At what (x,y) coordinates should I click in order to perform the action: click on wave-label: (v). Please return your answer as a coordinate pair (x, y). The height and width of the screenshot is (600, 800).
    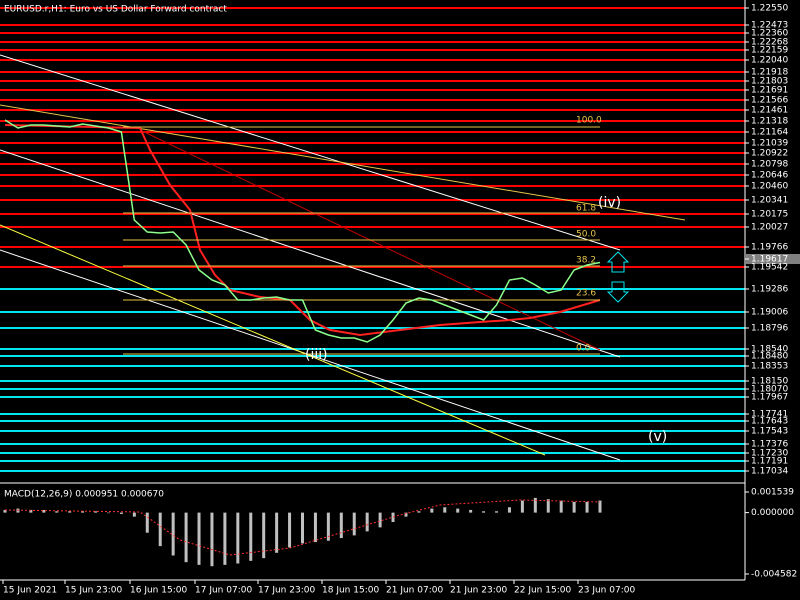
    Looking at the image, I should click on (657, 437).